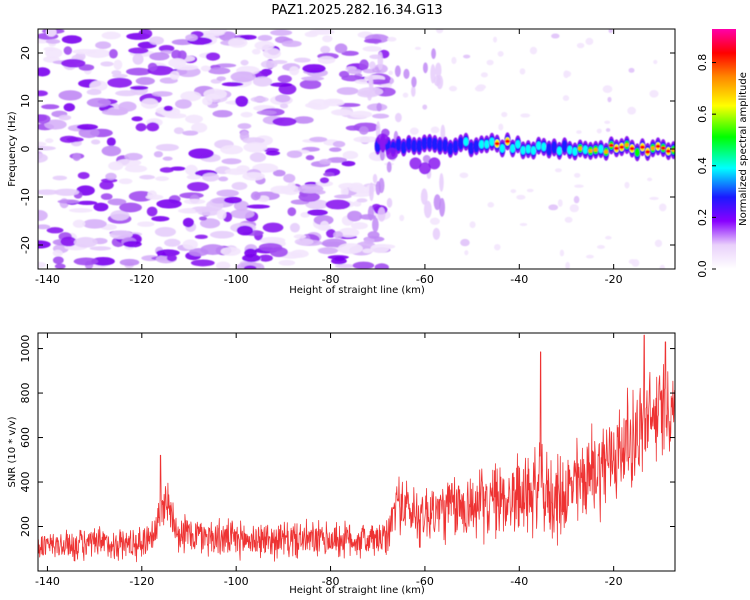  Describe the element at coordinates (47, 279) in the screenshot. I see `spectrogram-x-tick-label: -140` at that location.